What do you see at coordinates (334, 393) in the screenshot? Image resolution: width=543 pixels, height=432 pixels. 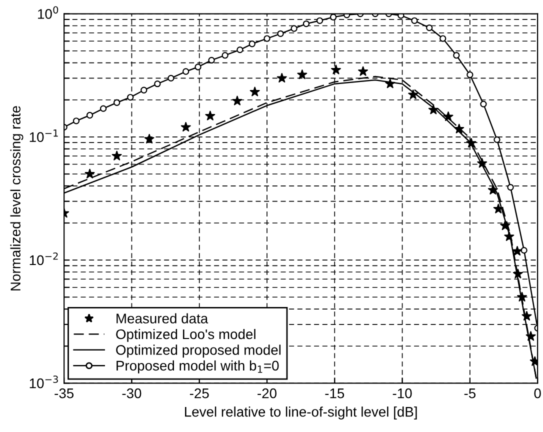 I see `x-tick-label: -15` at bounding box center [334, 393].